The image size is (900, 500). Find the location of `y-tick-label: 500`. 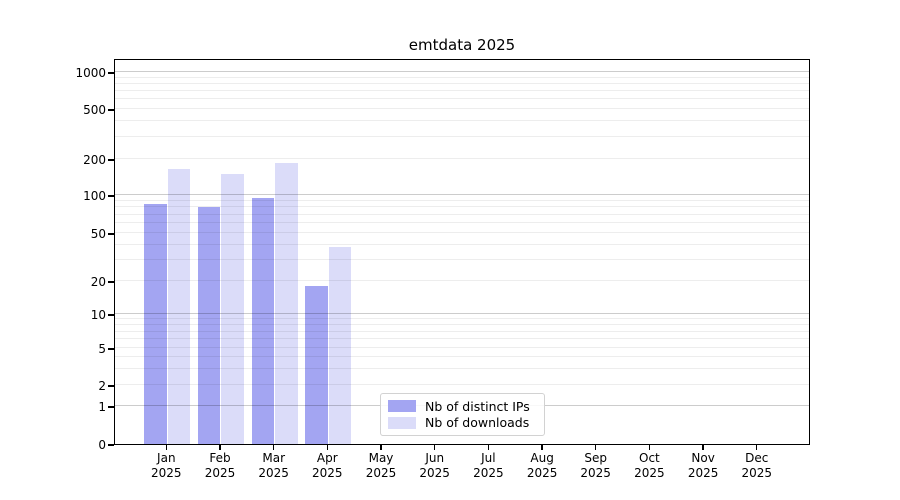

y-tick-label: 500 is located at coordinates (94, 110).